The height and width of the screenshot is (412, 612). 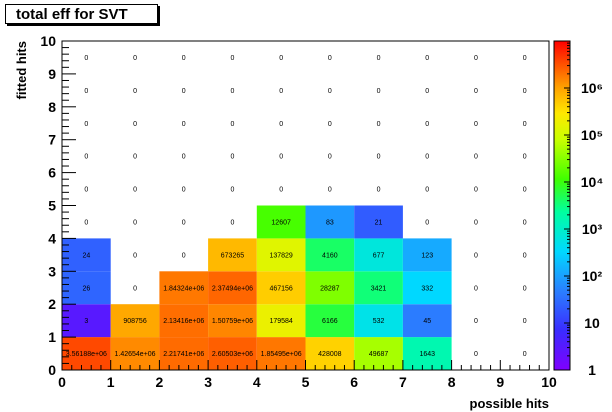 What do you see at coordinates (52, 304) in the screenshot?
I see `y-tick-label: 2` at bounding box center [52, 304].